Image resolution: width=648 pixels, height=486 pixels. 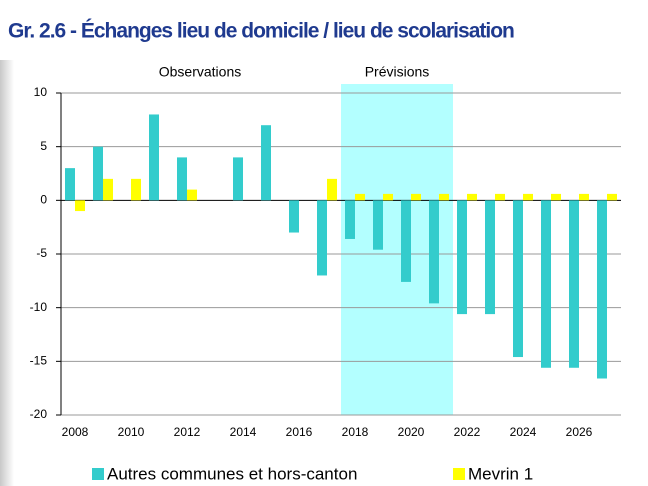 I want to click on legend-label: Mevrin 1, so click(x=500, y=473).